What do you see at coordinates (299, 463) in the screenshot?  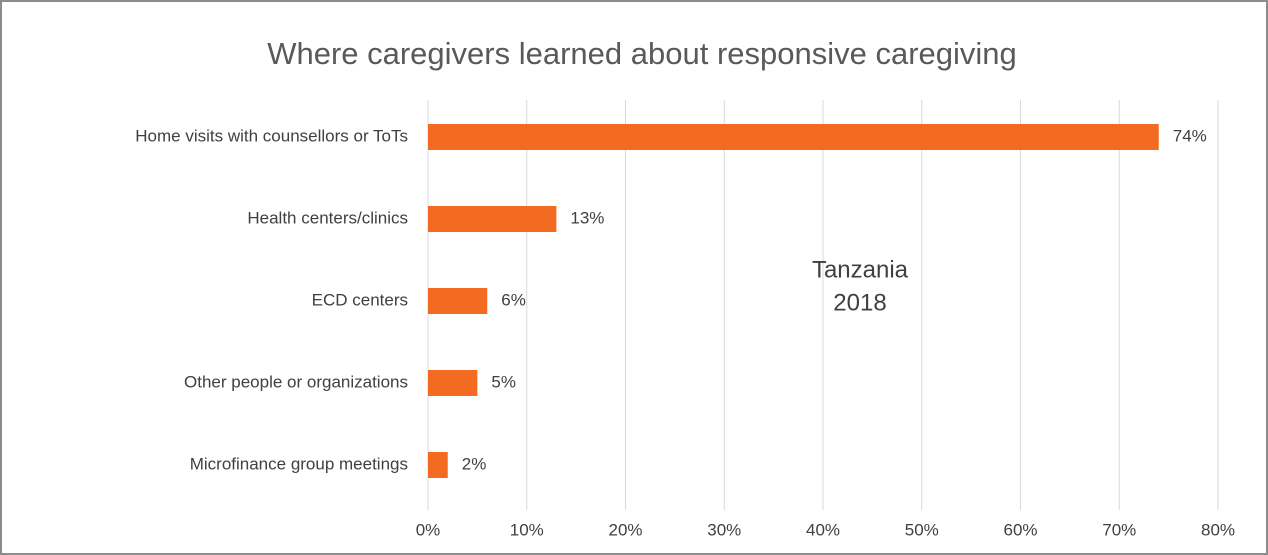 I see `y-tick-label: Microfinance group meetings` at bounding box center [299, 463].